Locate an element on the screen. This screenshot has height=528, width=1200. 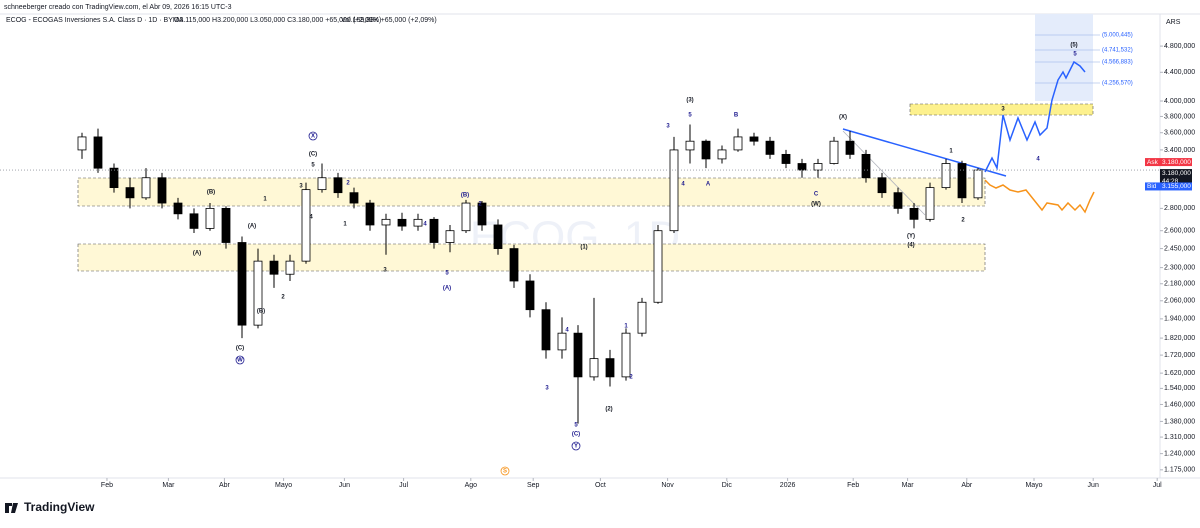
volume: Vol.159,88K +65,000 (+2,09%) is located at coordinates (389, 20).